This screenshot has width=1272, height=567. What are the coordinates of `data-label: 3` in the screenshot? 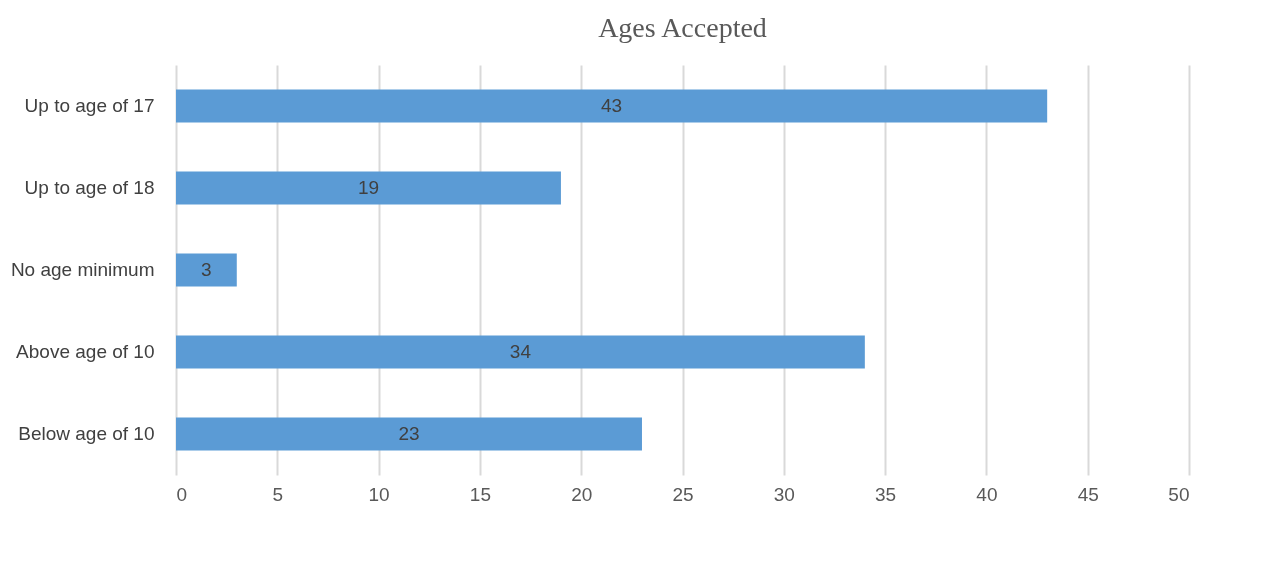 It's located at (206, 269).